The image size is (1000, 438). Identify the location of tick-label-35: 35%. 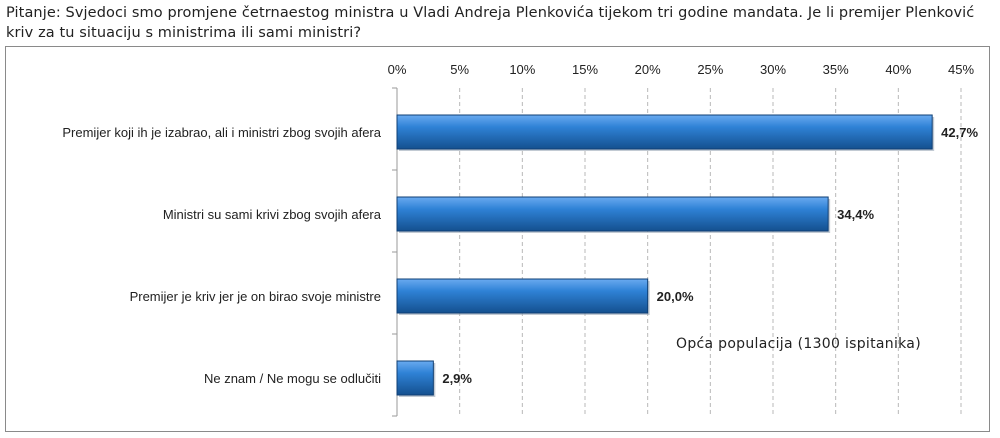
(836, 69).